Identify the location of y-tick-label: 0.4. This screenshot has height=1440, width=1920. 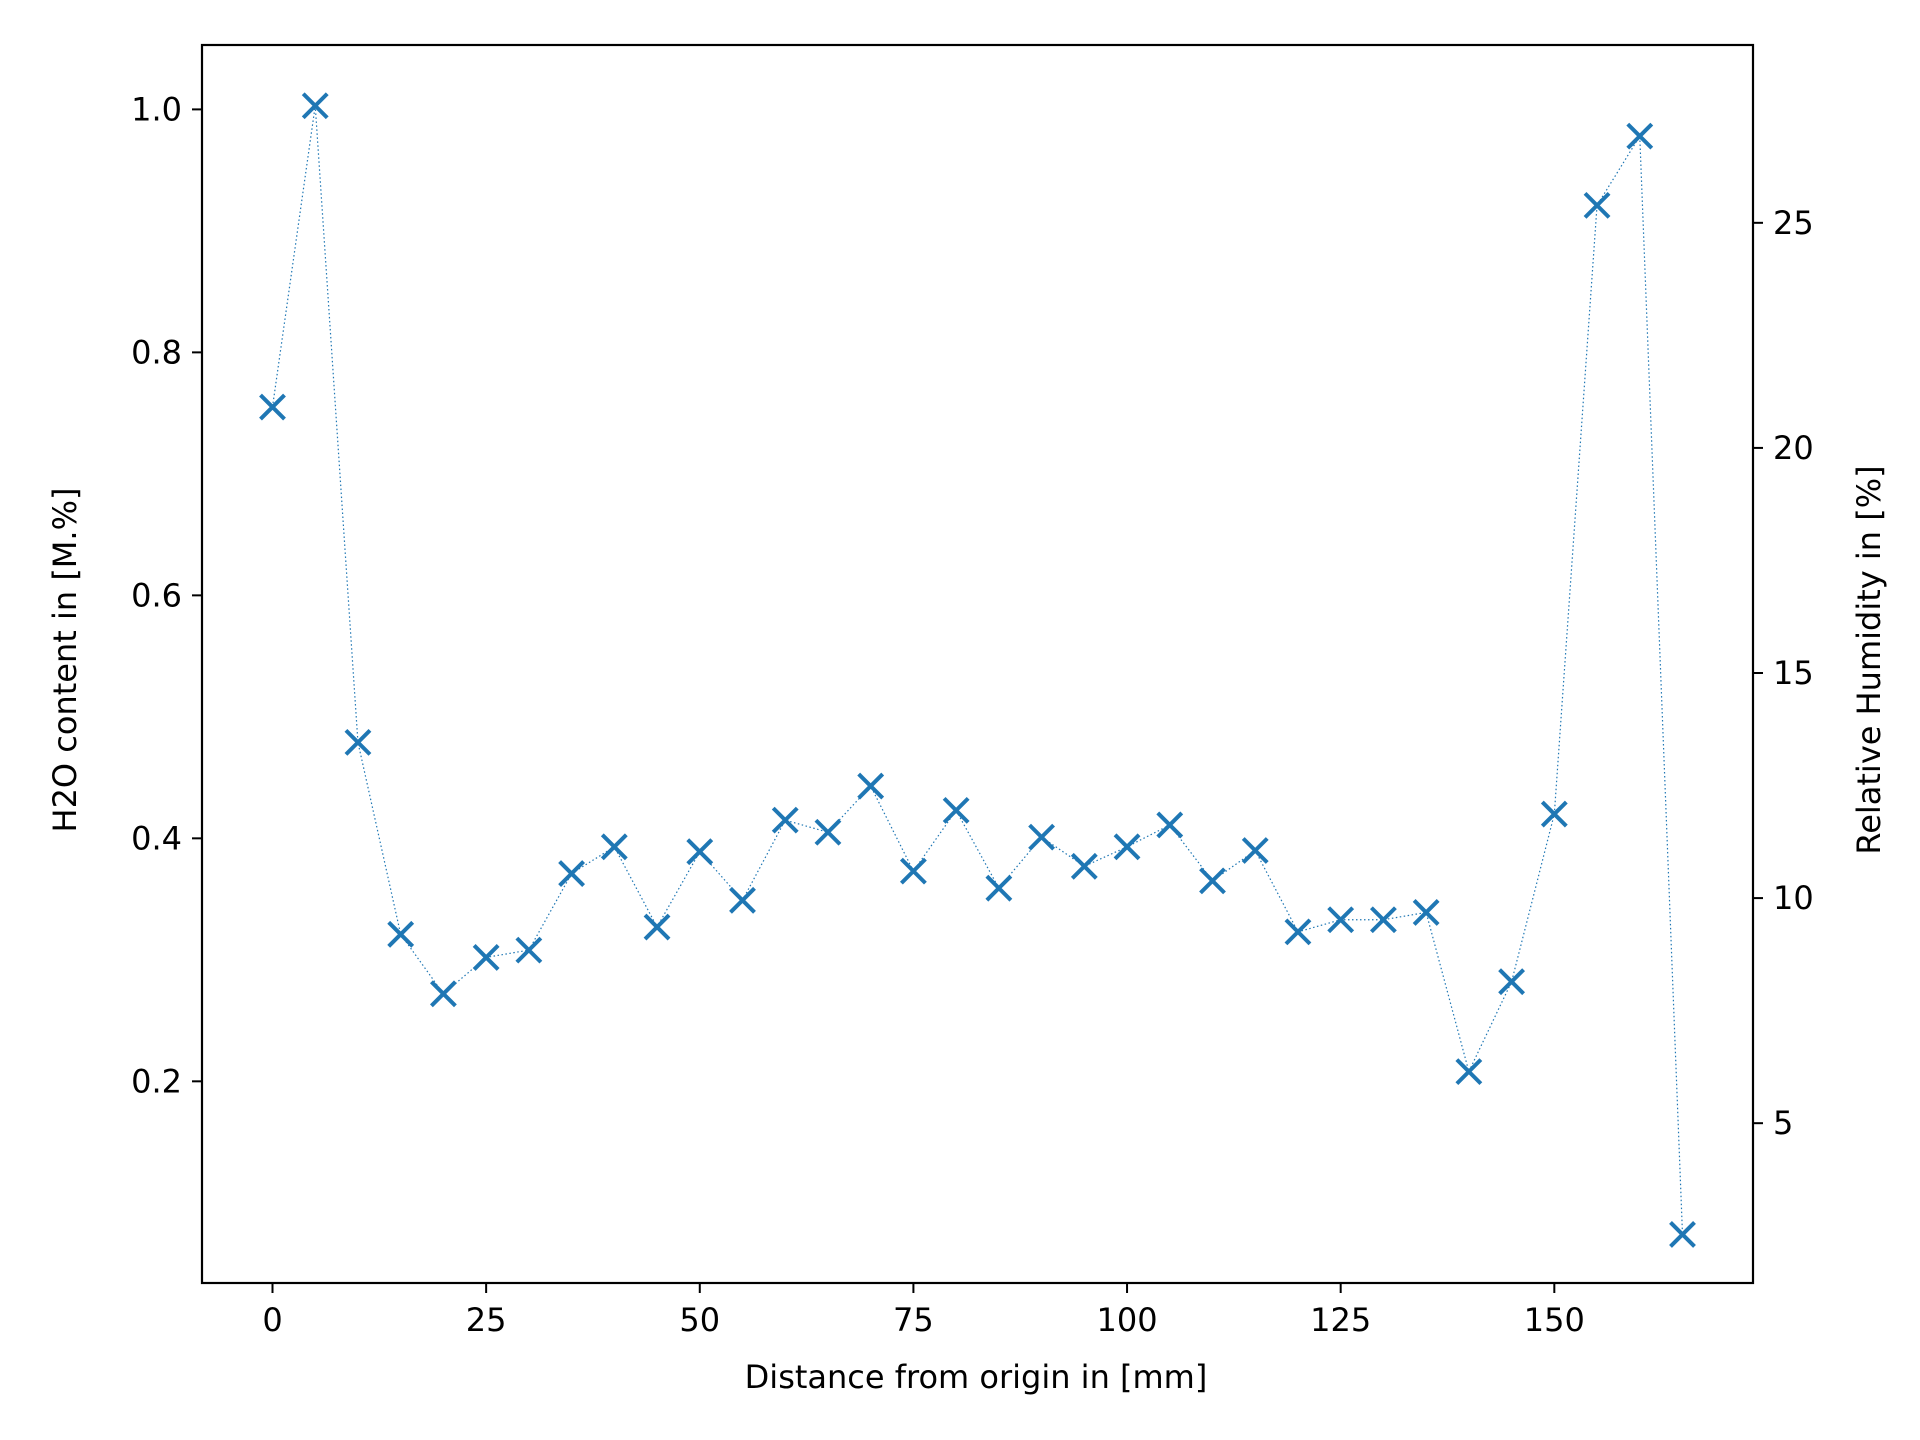
(156, 838).